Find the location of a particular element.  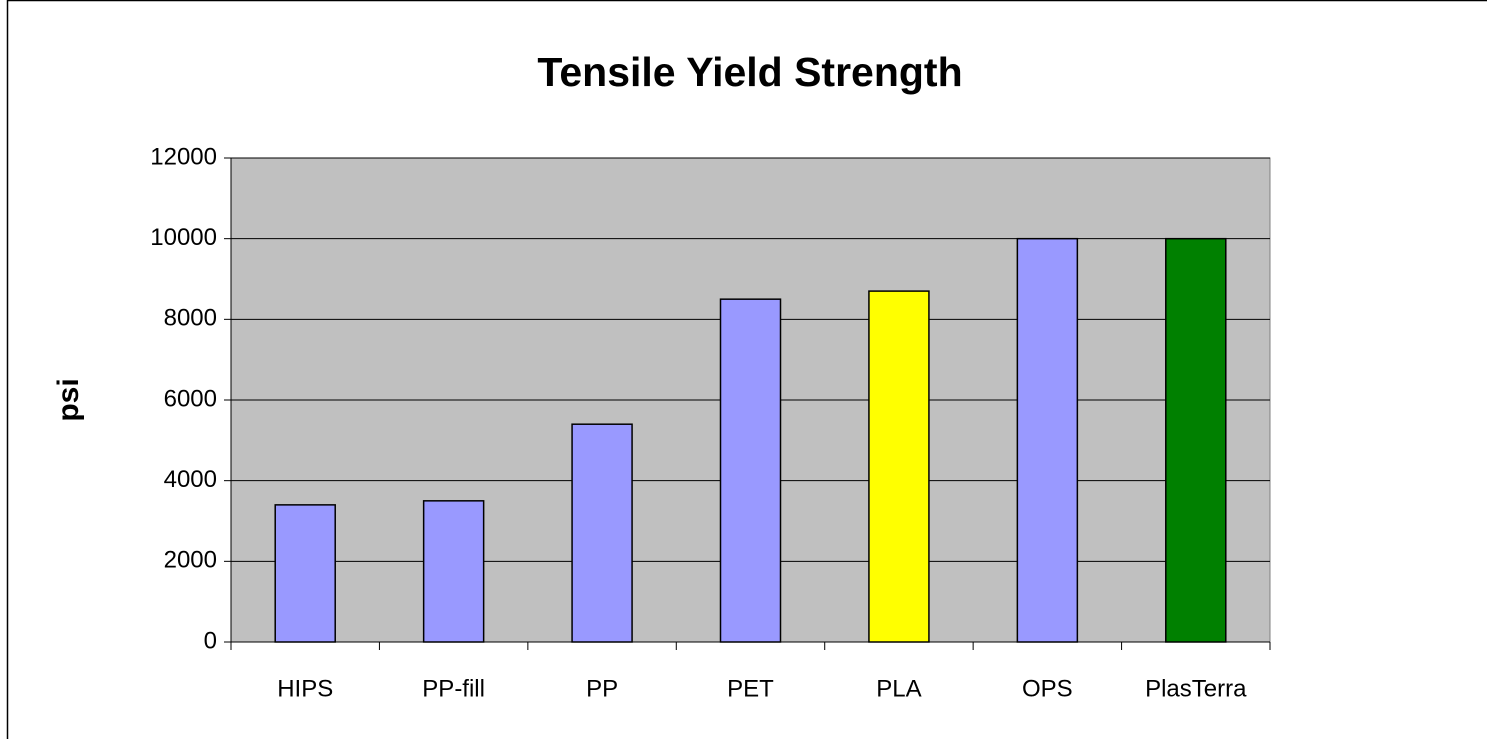

y-tick-label: 0 is located at coordinates (210, 640).